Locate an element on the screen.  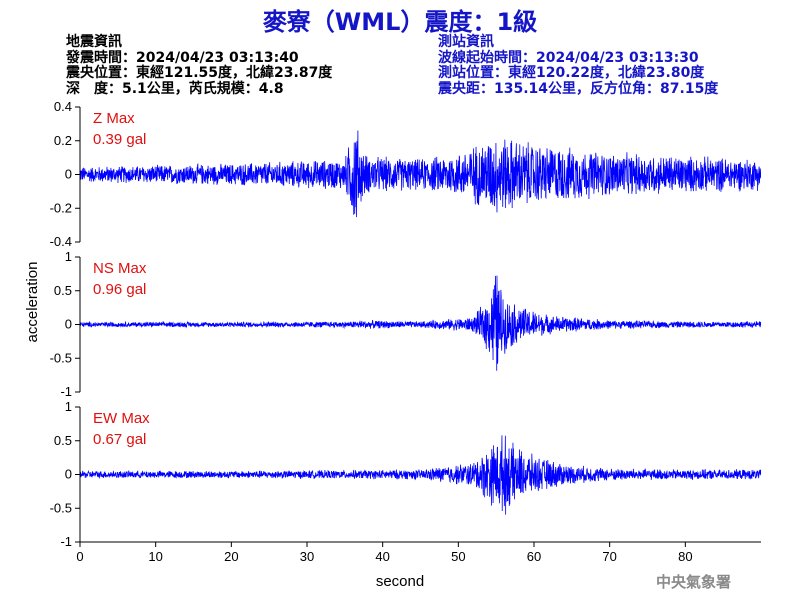
origin-time: 發震時間：2024/04/23 03:13:40 is located at coordinates (182, 57).